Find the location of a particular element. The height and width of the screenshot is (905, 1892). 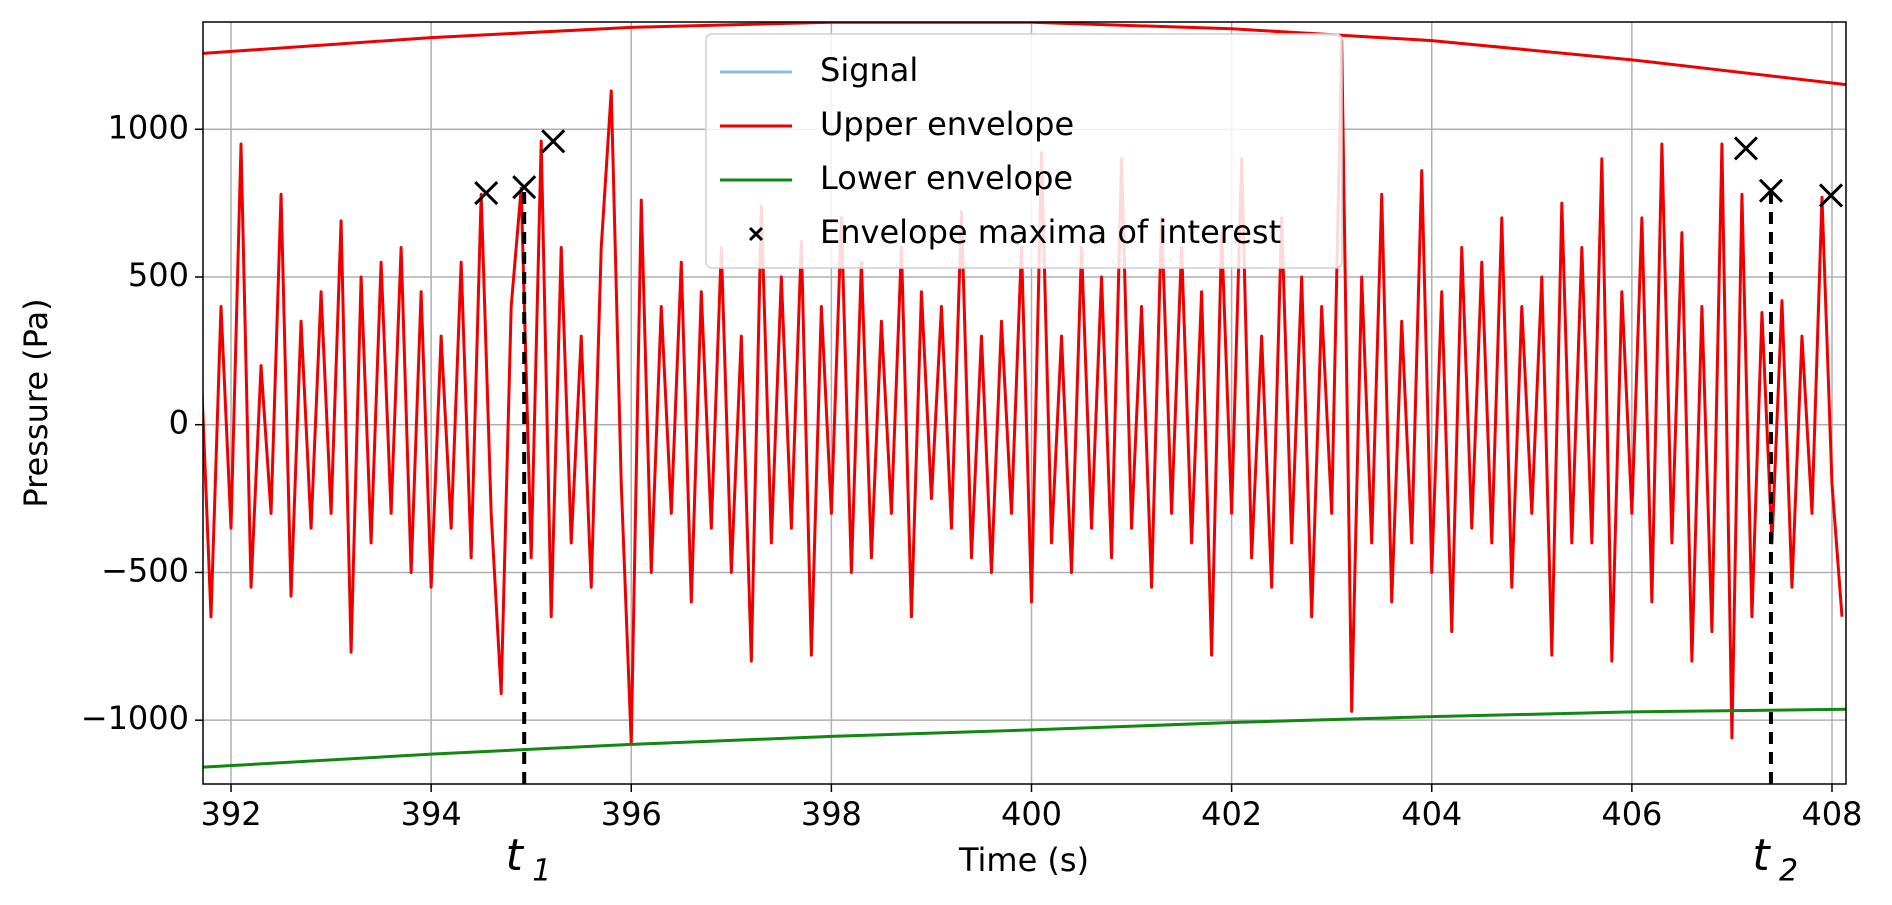

legend-label: Lower envelope is located at coordinates (946, 178).